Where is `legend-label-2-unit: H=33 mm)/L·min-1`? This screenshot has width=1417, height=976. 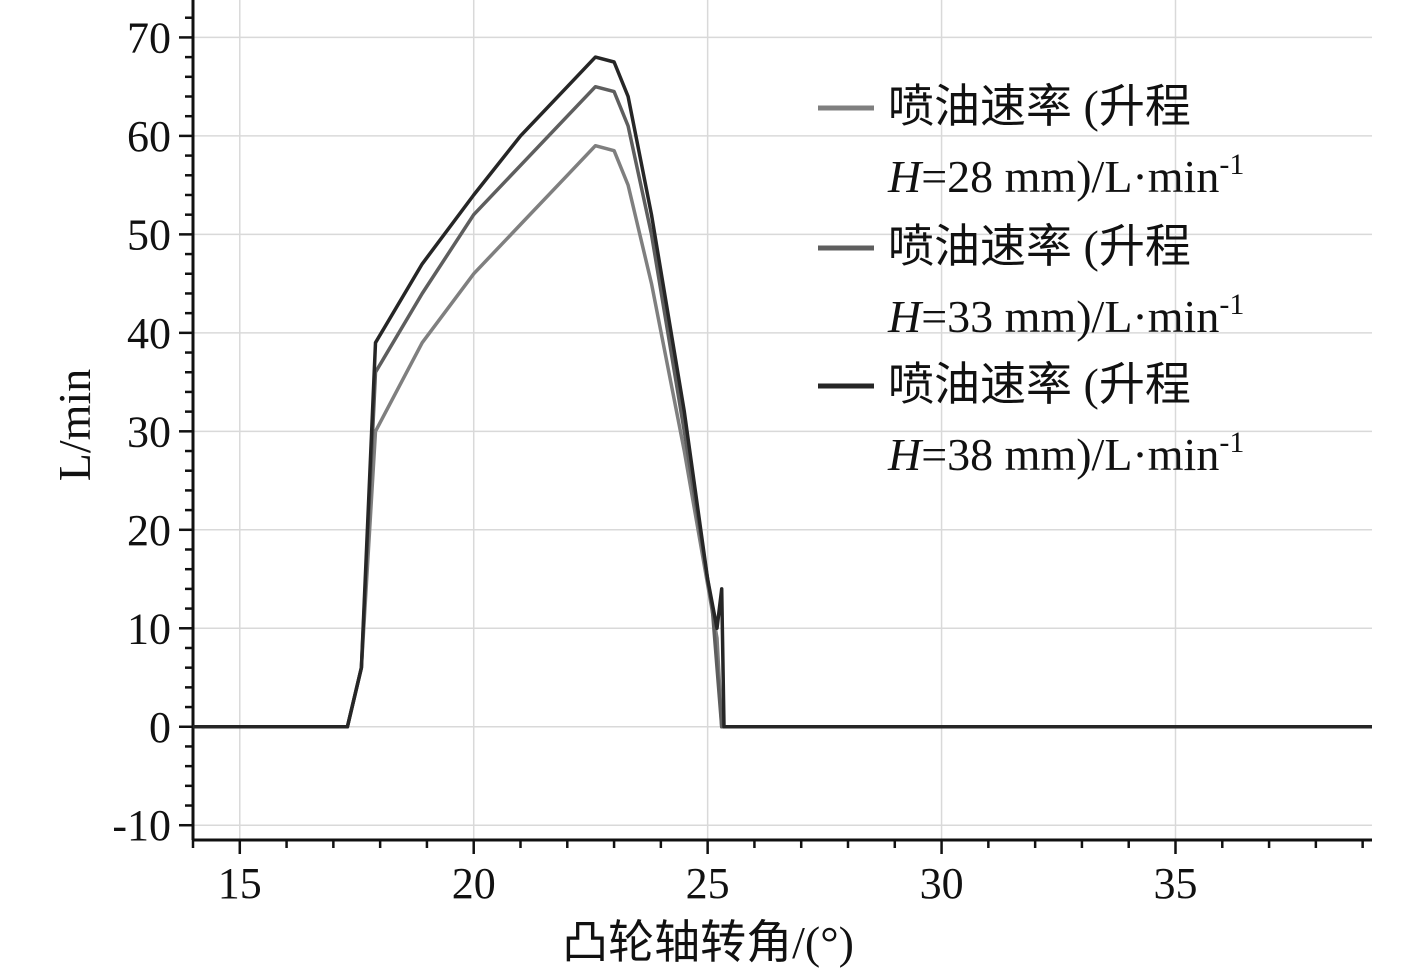
legend-label-2-unit: H=33 mm)/L·min-1 is located at coordinates (1065, 315).